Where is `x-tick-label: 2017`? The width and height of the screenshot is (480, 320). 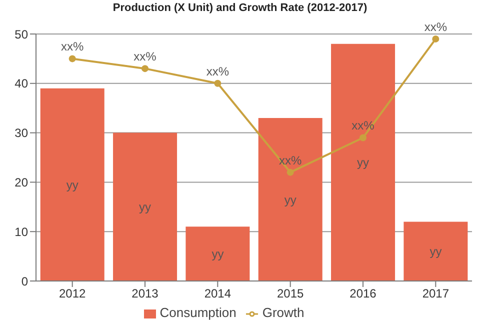
x-tick-label: 2017 is located at coordinates (436, 293).